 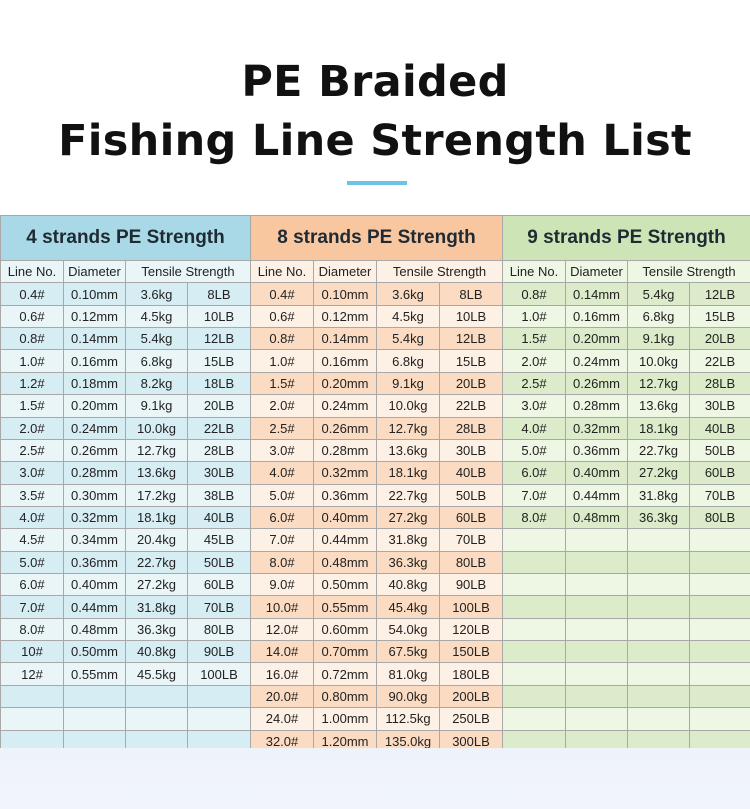 What do you see at coordinates (408, 473) in the screenshot?
I see `tensile-kg-cell: 18.1kg` at bounding box center [408, 473].